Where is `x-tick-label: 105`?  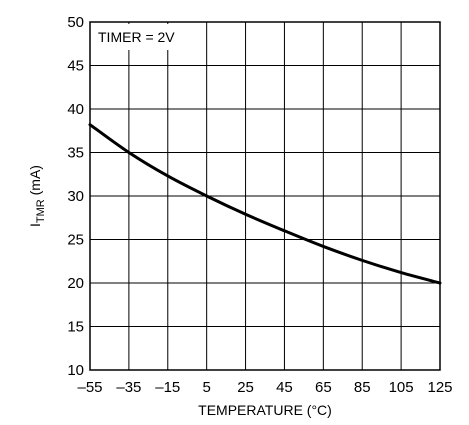
x-tick-label: 105 is located at coordinates (401, 387).